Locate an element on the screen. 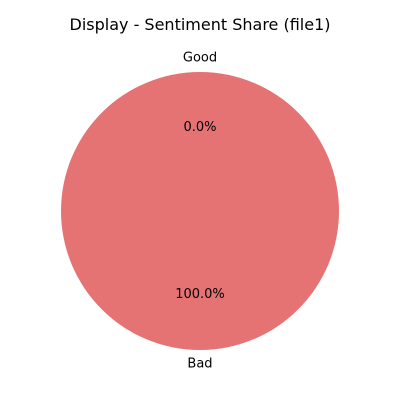 The width and height of the screenshot is (400, 400). pie-pct-label-bad: 100.0% is located at coordinates (200, 294).